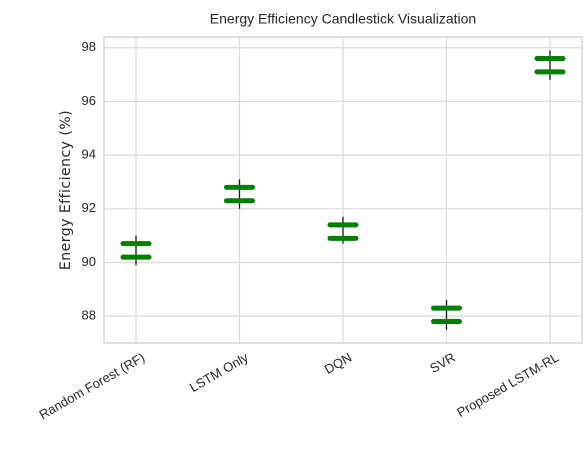  What do you see at coordinates (89, 46) in the screenshot?
I see `y-tick-label: 98` at bounding box center [89, 46].